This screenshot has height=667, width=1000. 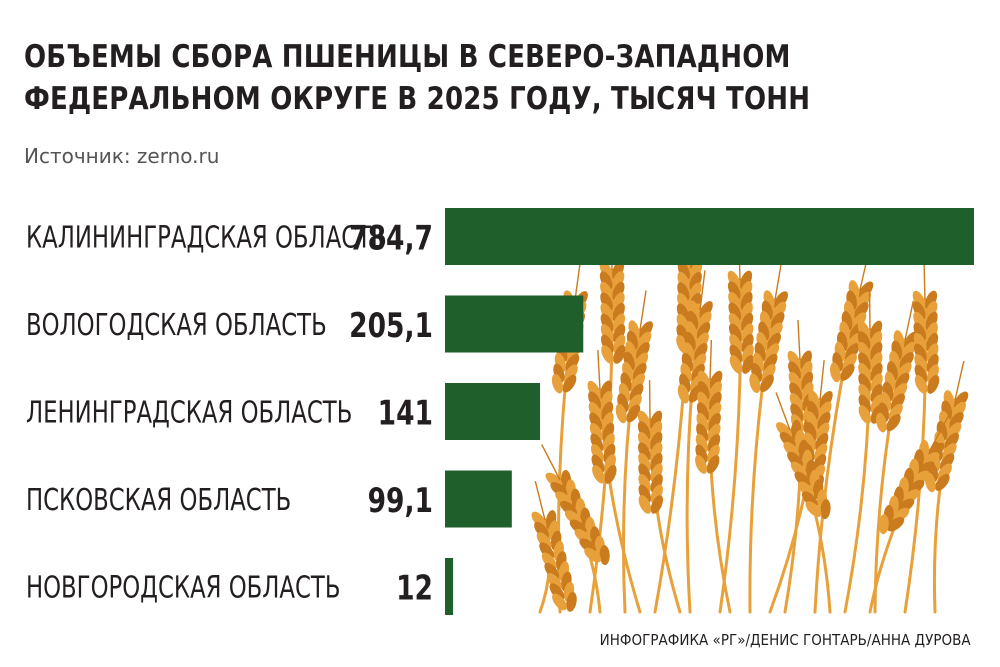 I want to click on category-label-5: НОВГОРОДСКАЯ ОБЛАСТЬ, so click(x=183, y=587).